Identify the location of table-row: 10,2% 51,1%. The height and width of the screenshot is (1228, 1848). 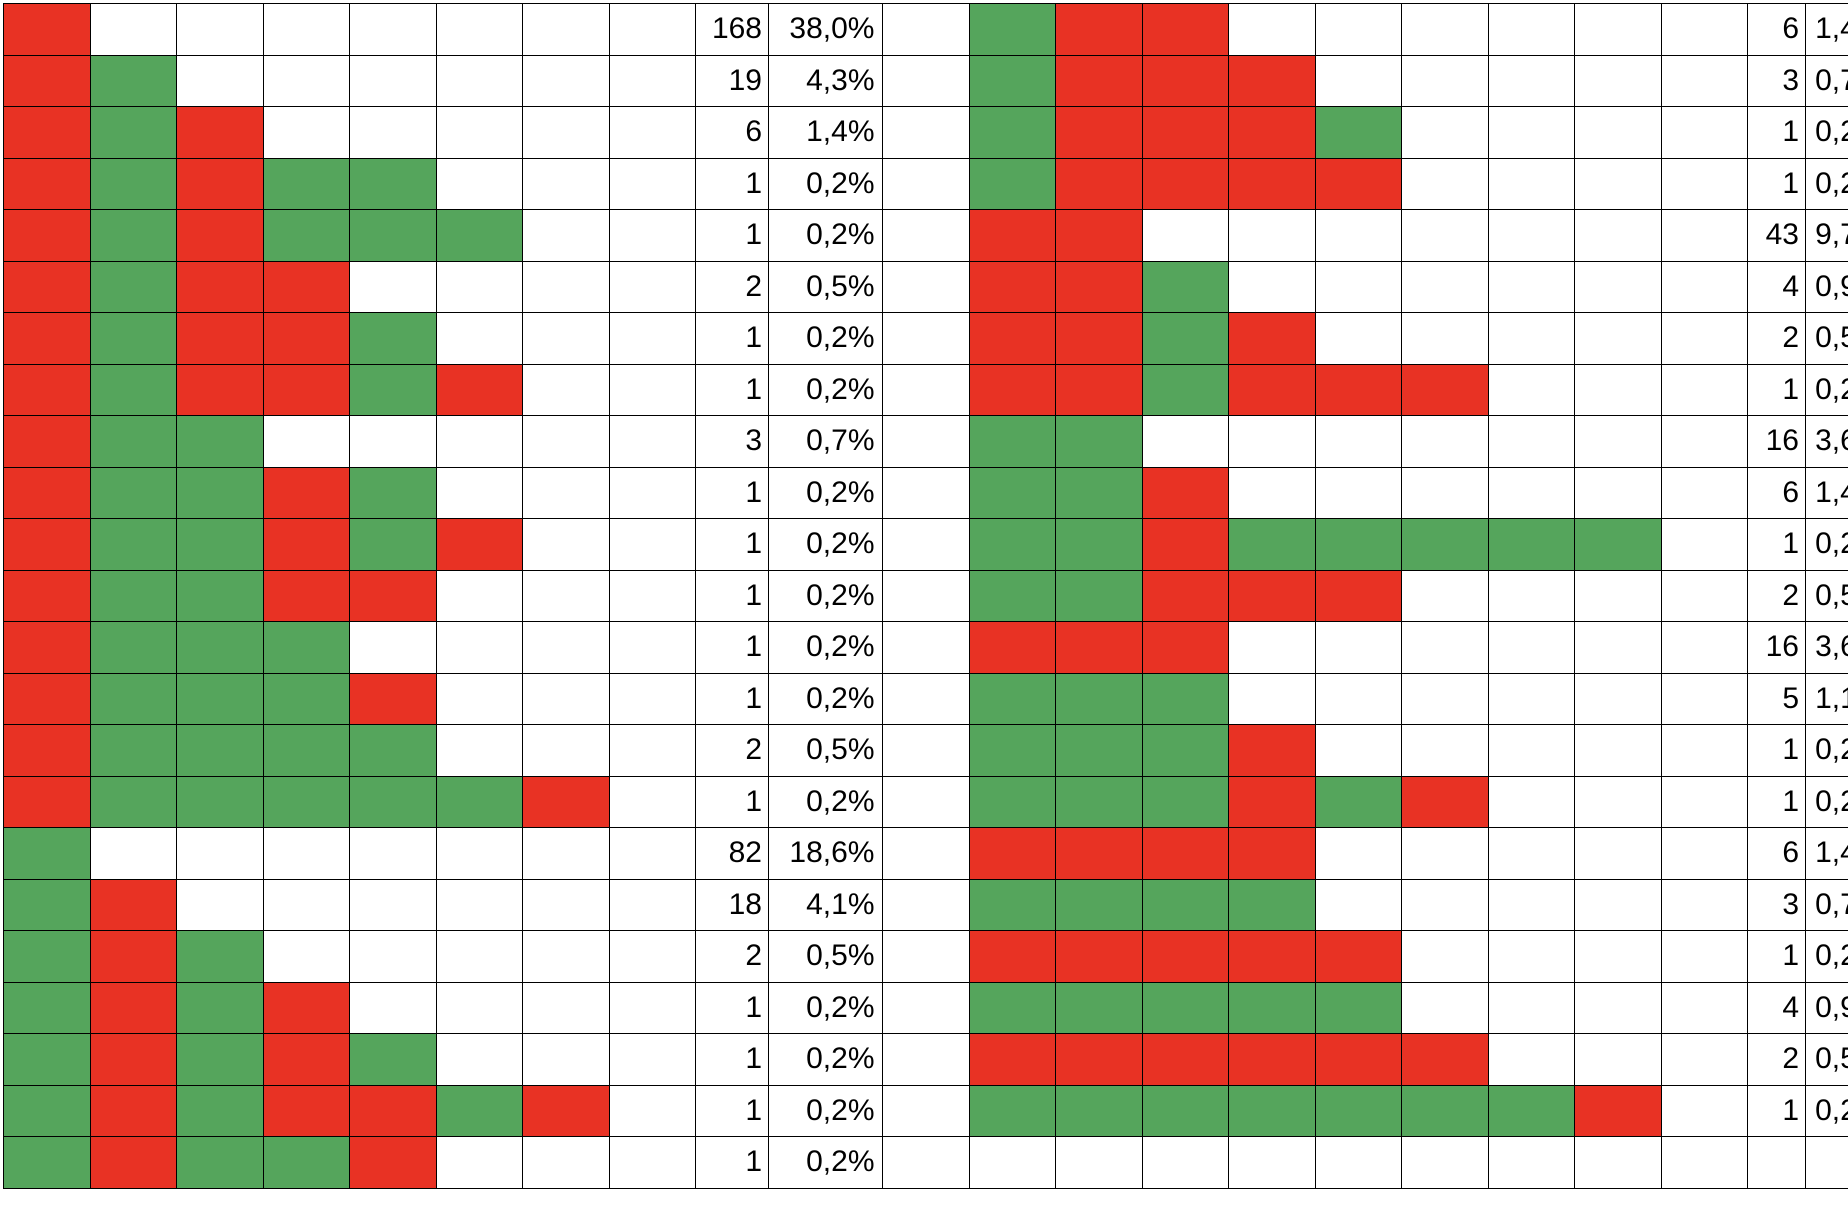
(925, 699).